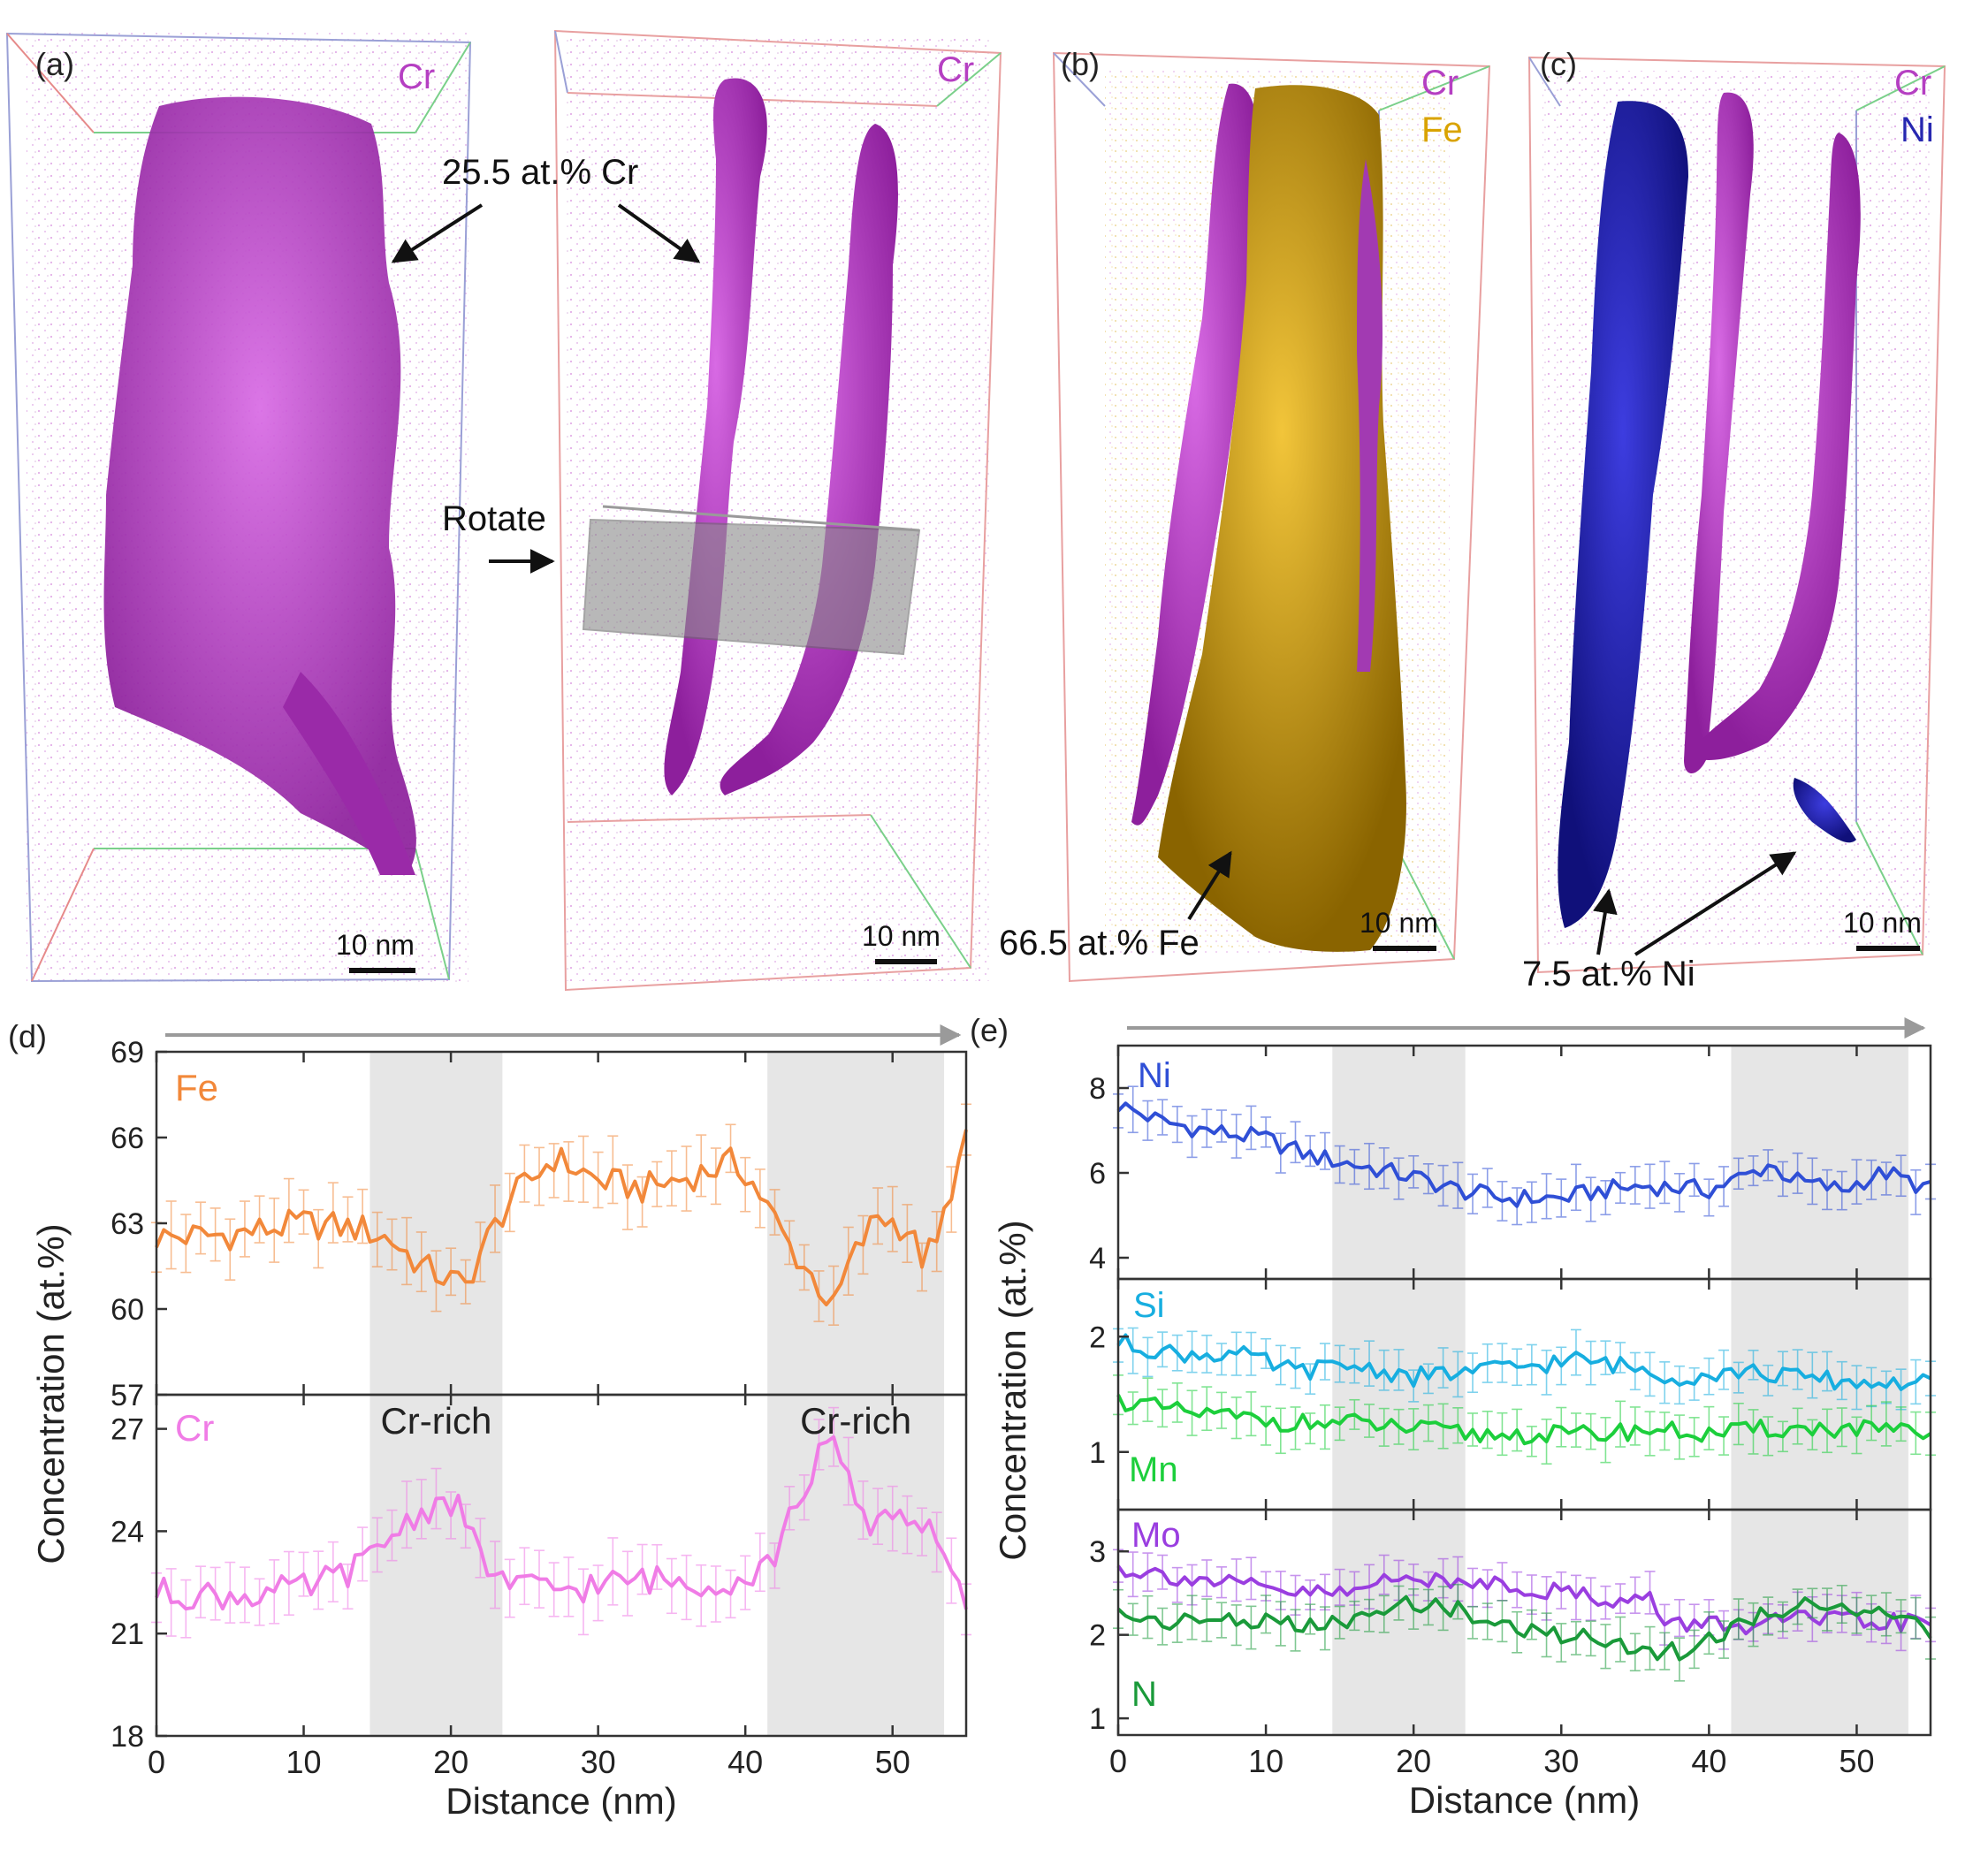  I want to click on y-tick-label: 66, so click(127, 1138).